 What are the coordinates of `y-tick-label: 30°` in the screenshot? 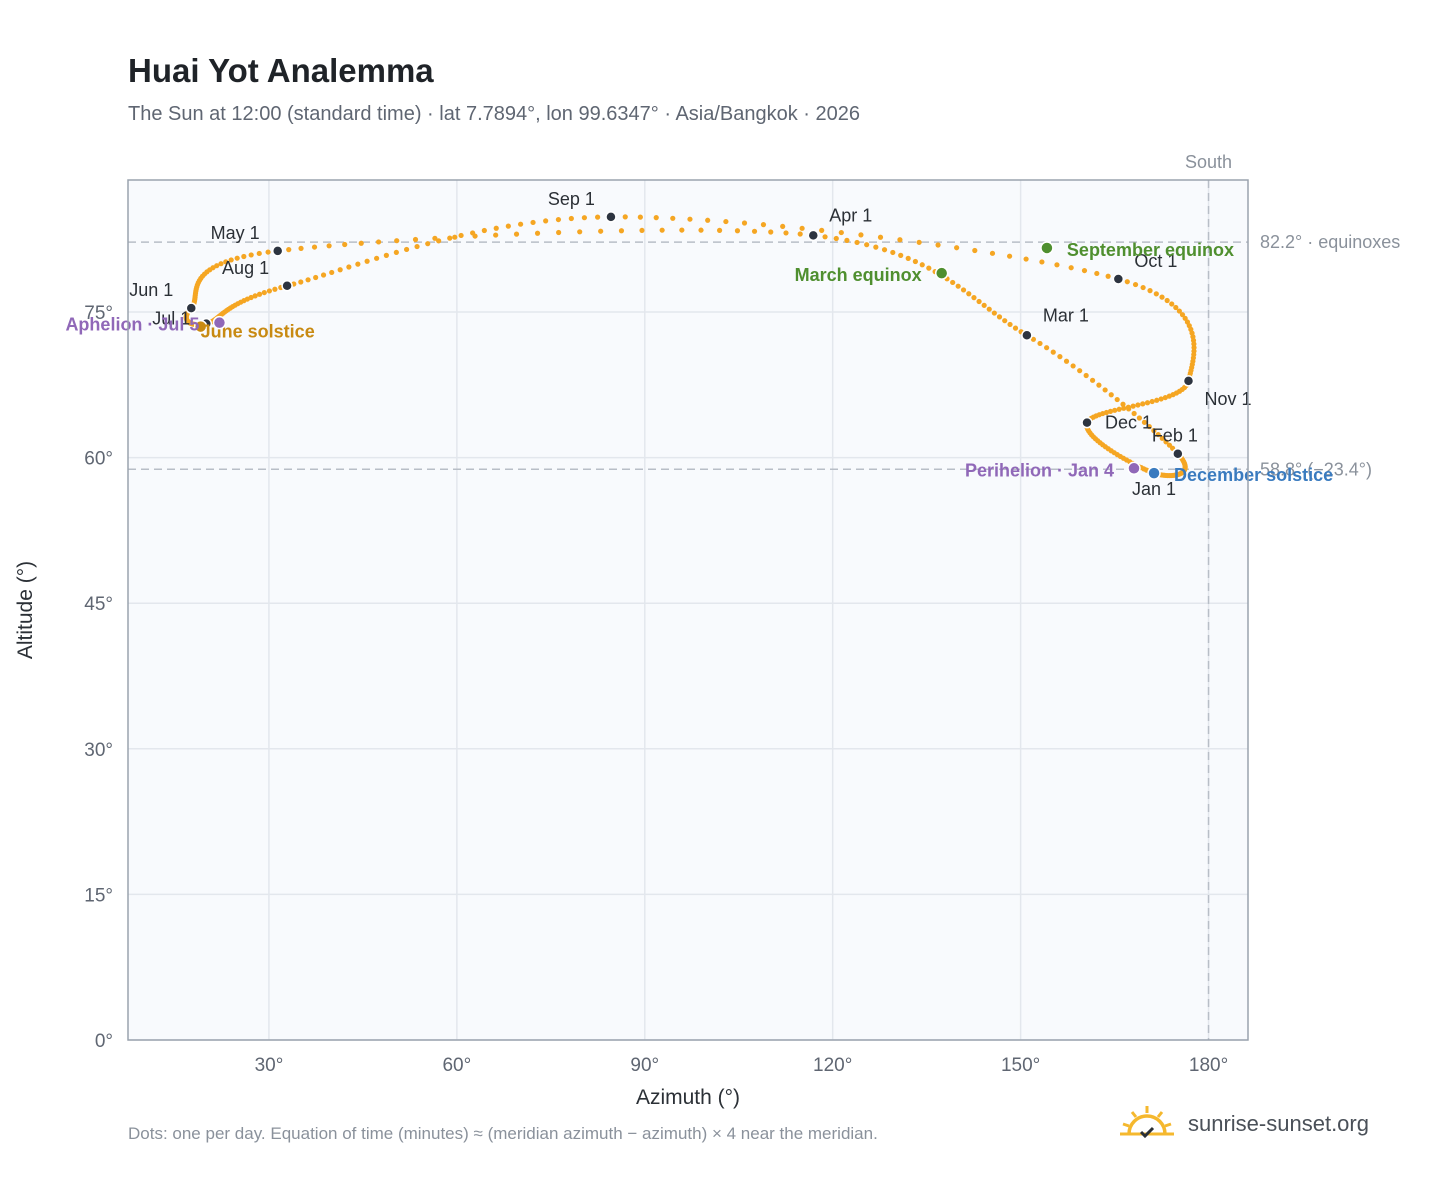 It's located at (98, 750).